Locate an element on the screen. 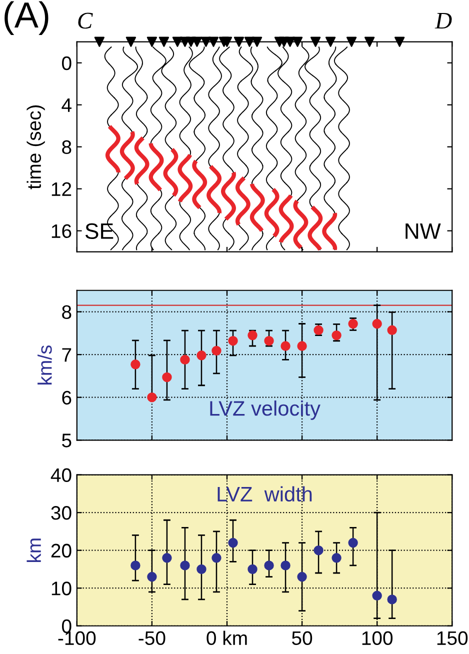 This screenshot has height=654, width=469. y-tick-label: 30 is located at coordinates (61, 513).